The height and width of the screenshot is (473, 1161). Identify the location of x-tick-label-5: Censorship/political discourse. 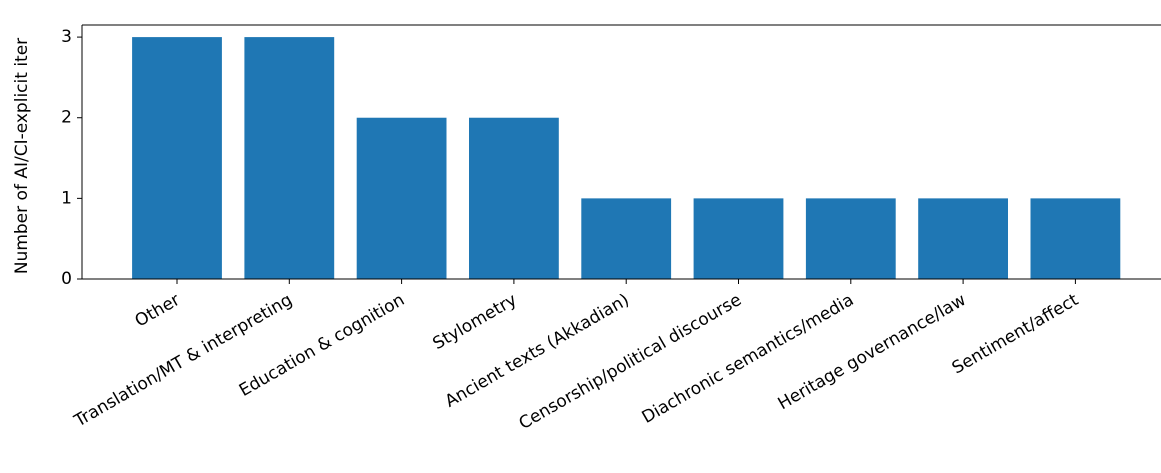
(630, 362).